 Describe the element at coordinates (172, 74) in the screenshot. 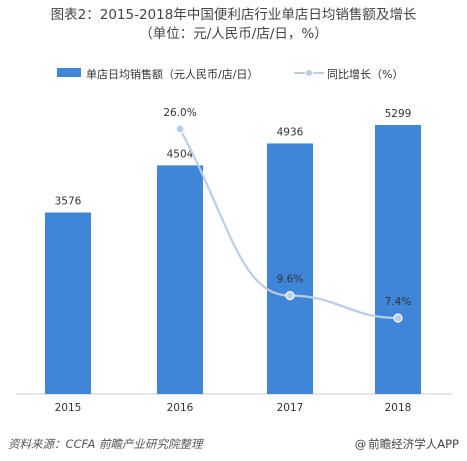

I see `legend-bar-label: 单店日均销售额（元人民币/店/日）` at that location.